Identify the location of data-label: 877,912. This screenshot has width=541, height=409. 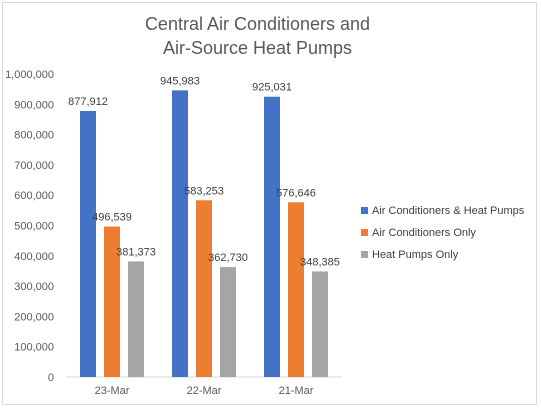
(88, 102).